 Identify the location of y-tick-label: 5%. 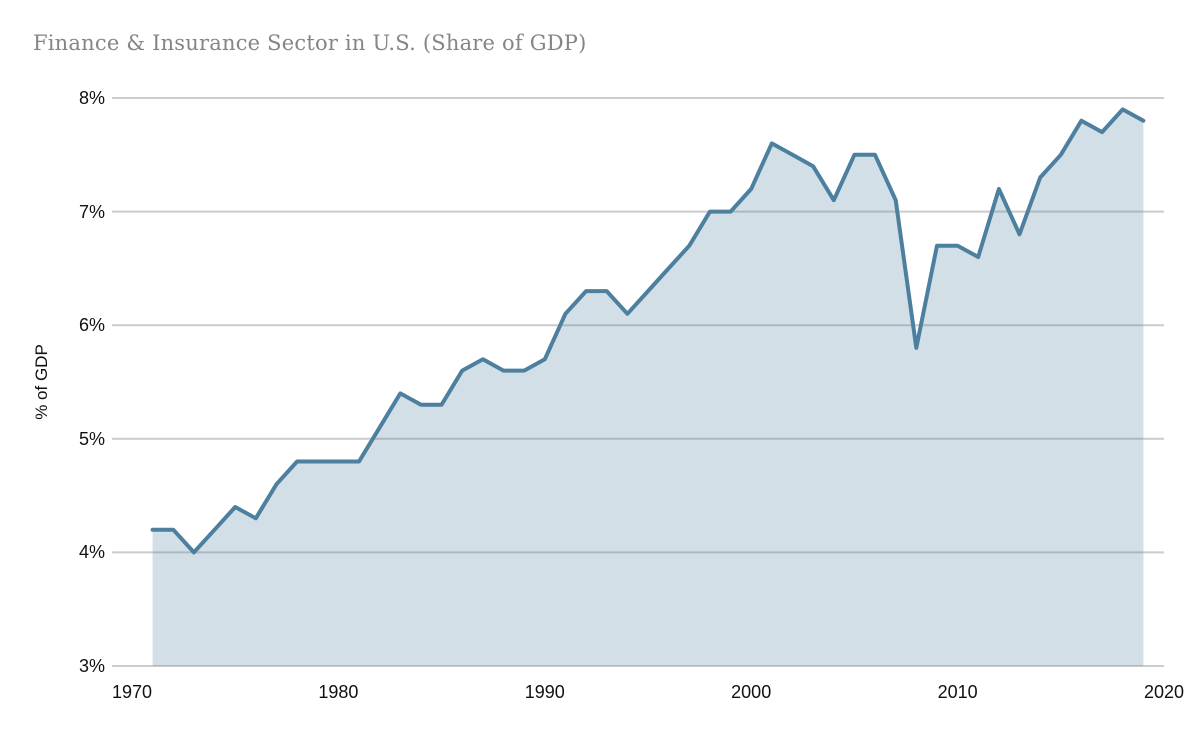
(91, 438).